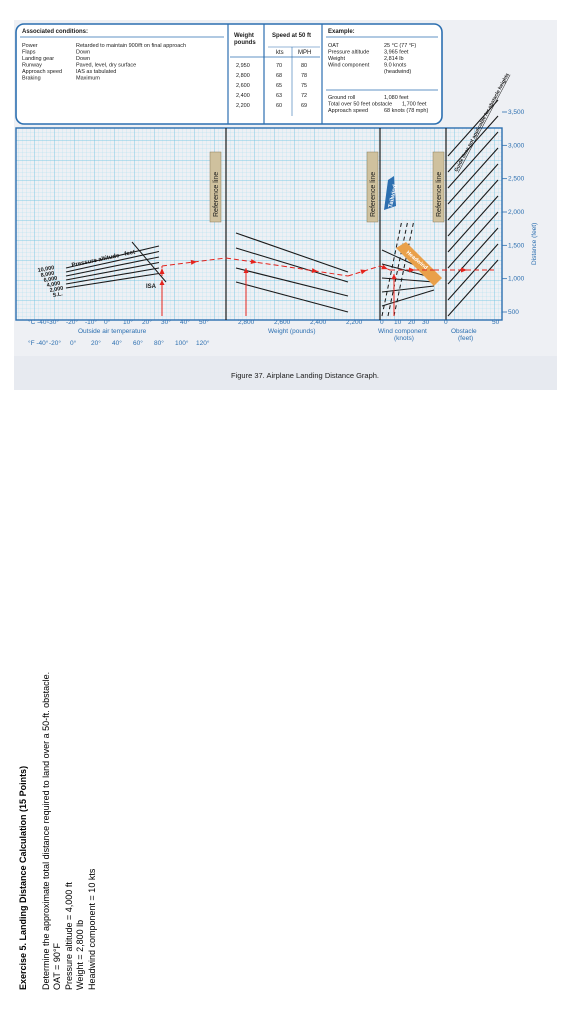 This screenshot has width=564, height=1024. I want to click on oat-tick-c: 20°, so click(147, 322).